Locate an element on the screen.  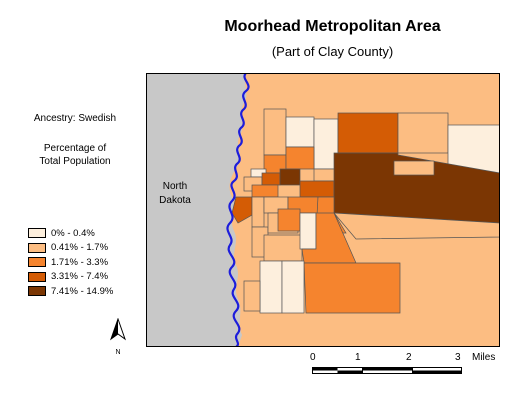
legend-item: 0.41% - 1.7% is located at coordinates (70, 248).